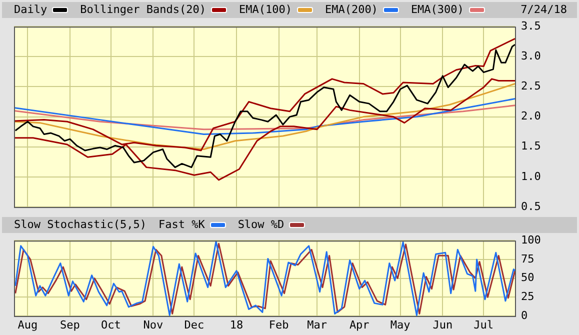  Describe the element at coordinates (262, 224) in the screenshot. I see `legend-label: Slow %D` at that location.